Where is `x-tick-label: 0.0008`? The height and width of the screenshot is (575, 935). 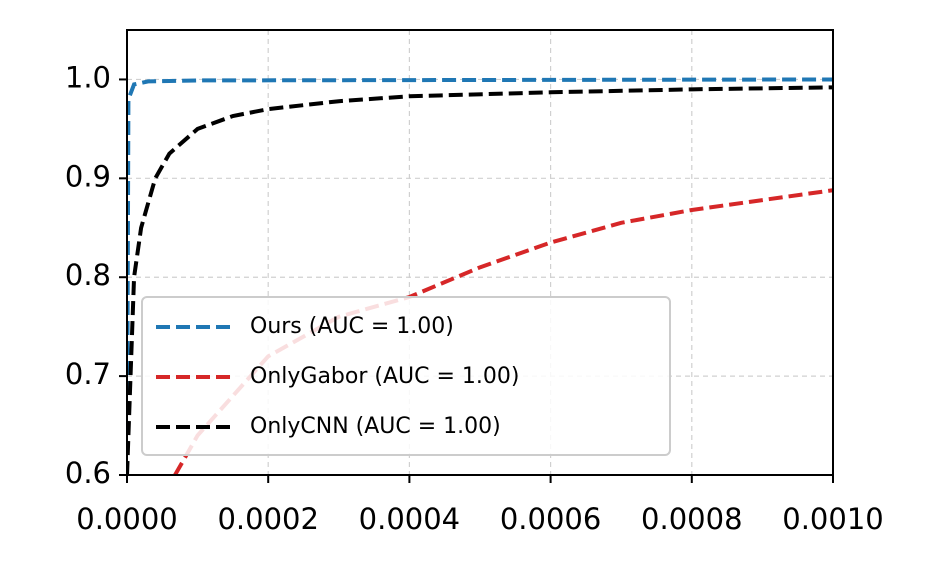 x-tick-label: 0.0008 is located at coordinates (691, 519).